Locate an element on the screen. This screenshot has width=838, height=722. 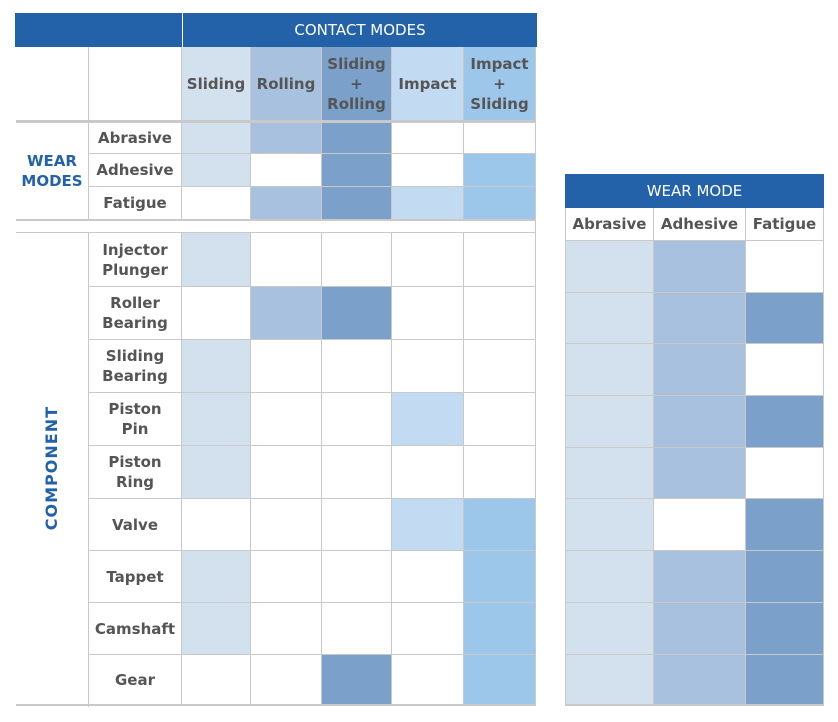
row-label-wear-mode: Abrasive is located at coordinates (135, 137).